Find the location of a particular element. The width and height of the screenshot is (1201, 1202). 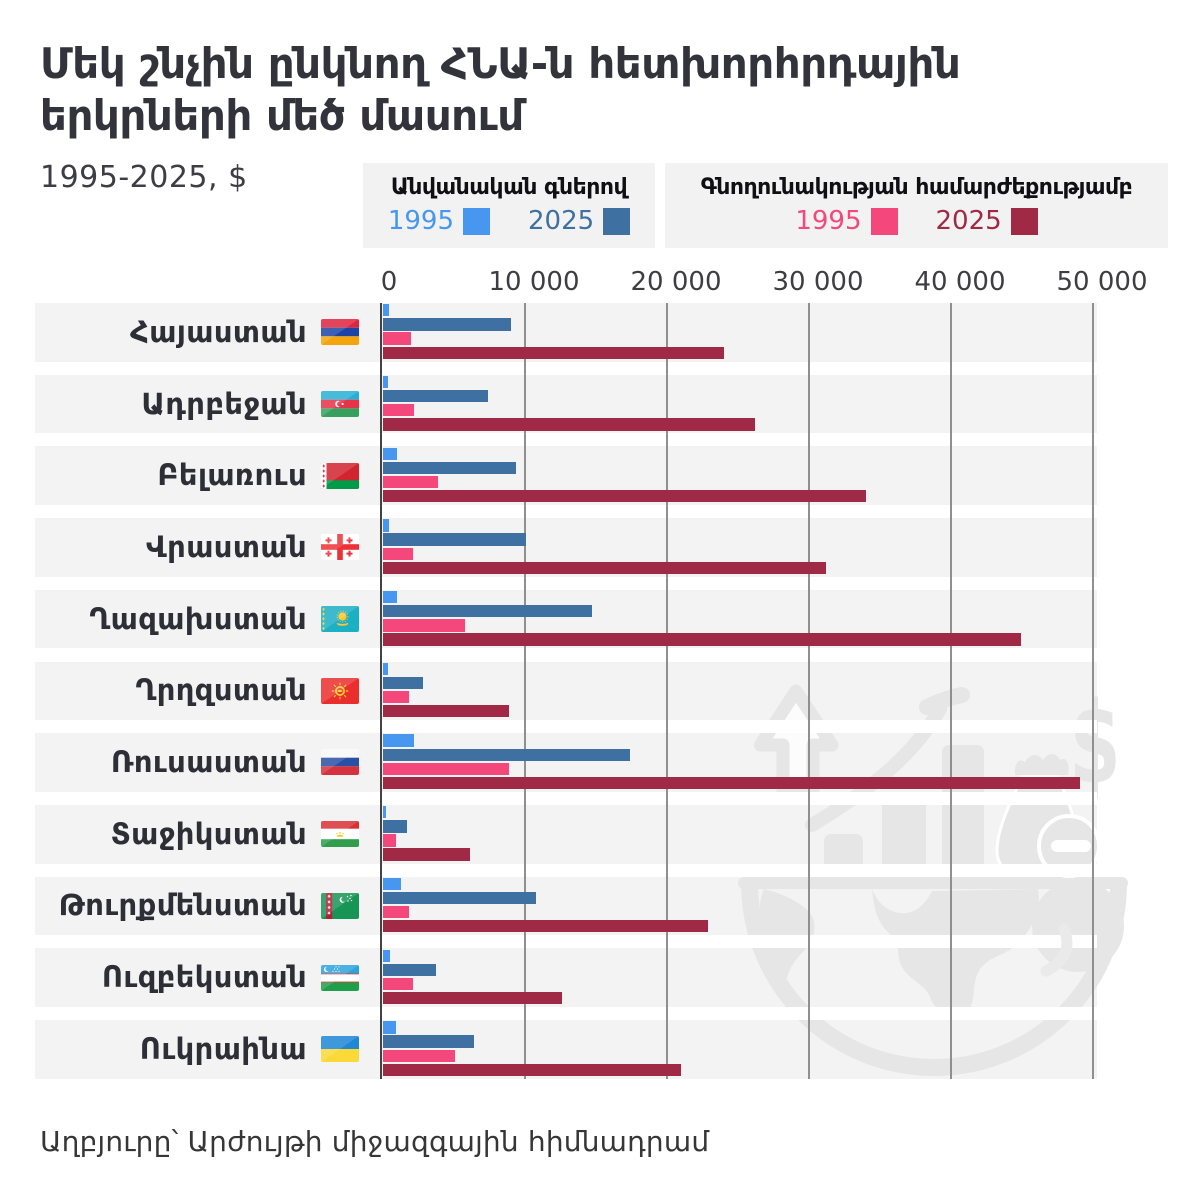

x-axis-tick-label: 10 000 is located at coordinates (534, 282).